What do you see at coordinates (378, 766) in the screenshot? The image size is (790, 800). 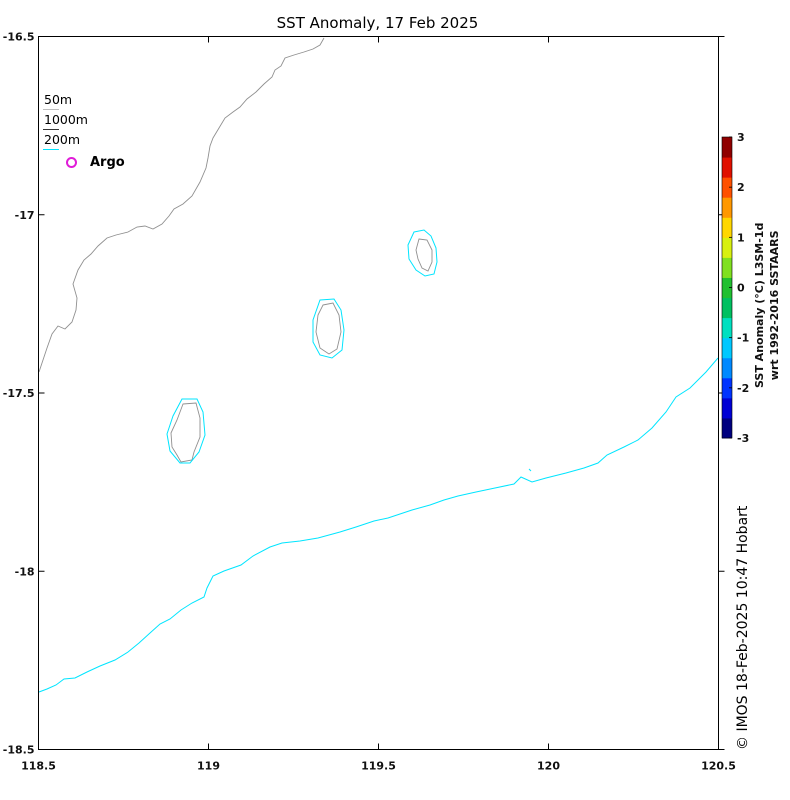 I see `lon-tick-label: 119.5` at bounding box center [378, 766].